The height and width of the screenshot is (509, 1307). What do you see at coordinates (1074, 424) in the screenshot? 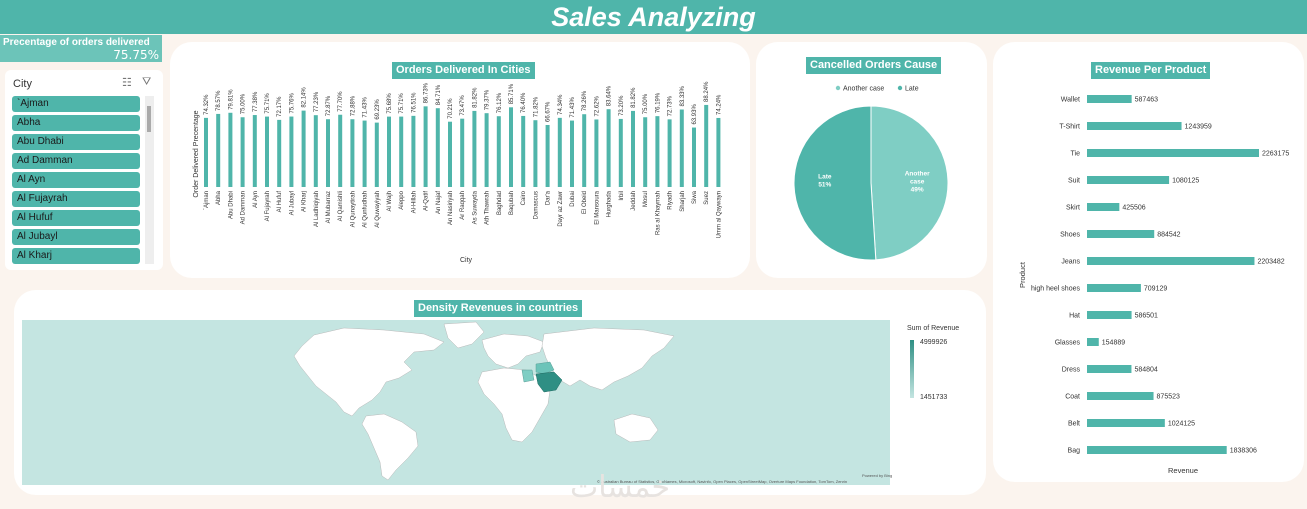
I see `product-tick-label: Belt` at bounding box center [1074, 424].